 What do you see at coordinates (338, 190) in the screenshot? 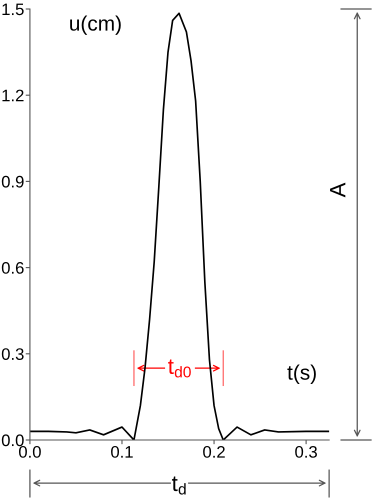
I see `text: A` at bounding box center [338, 190].